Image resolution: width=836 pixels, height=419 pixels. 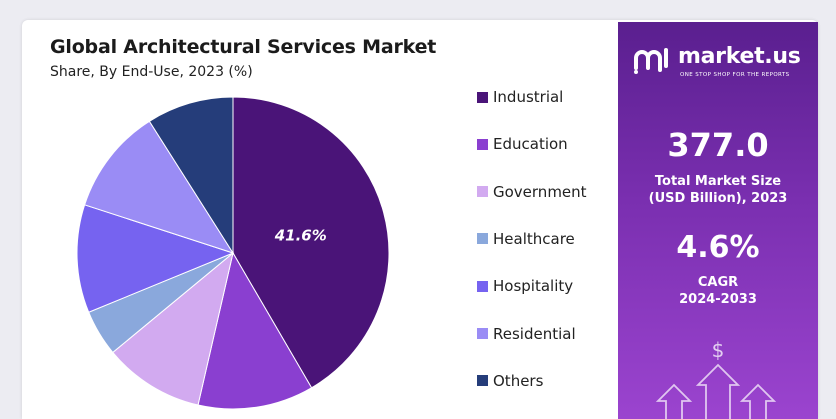 What do you see at coordinates (255, 330) in the screenshot?
I see `pie-slice-education` at bounding box center [255, 330].